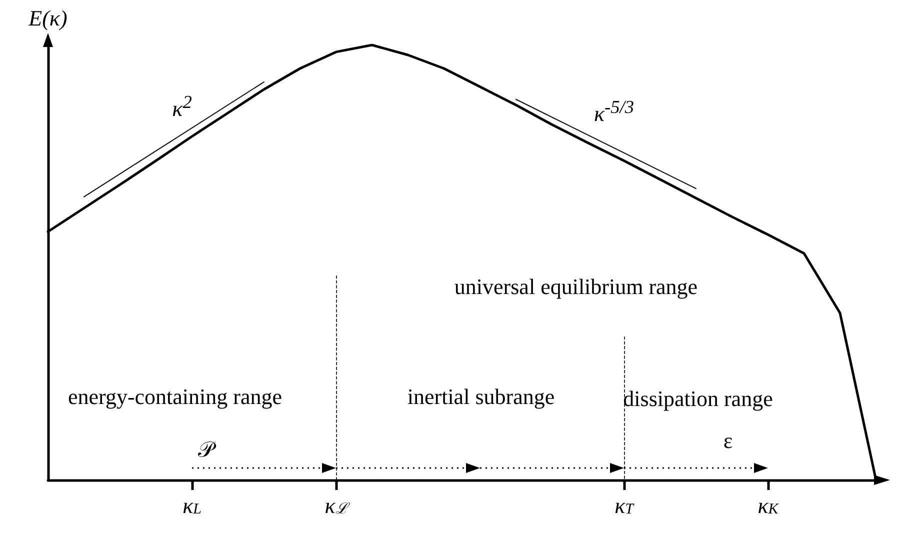 This screenshot has width=910, height=536. What do you see at coordinates (625, 505) in the screenshot?
I see `x-tick-label: κT` at bounding box center [625, 505].